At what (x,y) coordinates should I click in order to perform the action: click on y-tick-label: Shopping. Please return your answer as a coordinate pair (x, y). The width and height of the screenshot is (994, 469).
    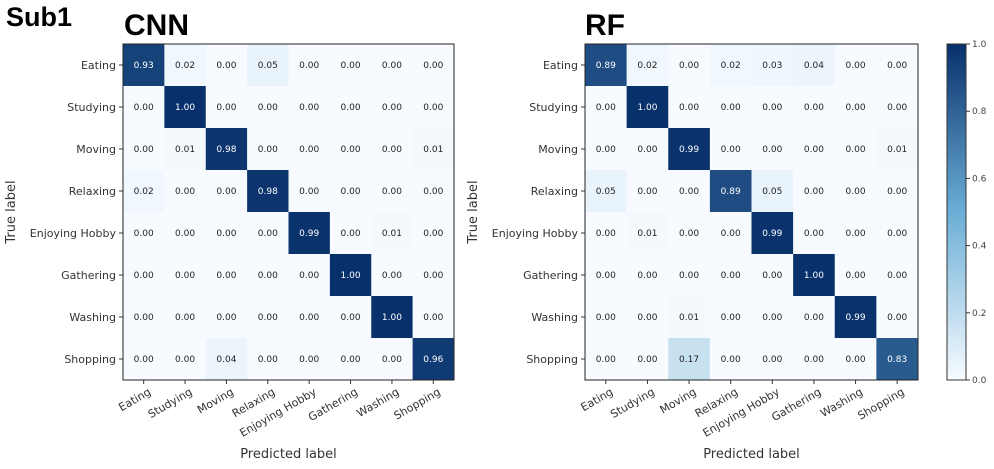
    Looking at the image, I should click on (90, 359).